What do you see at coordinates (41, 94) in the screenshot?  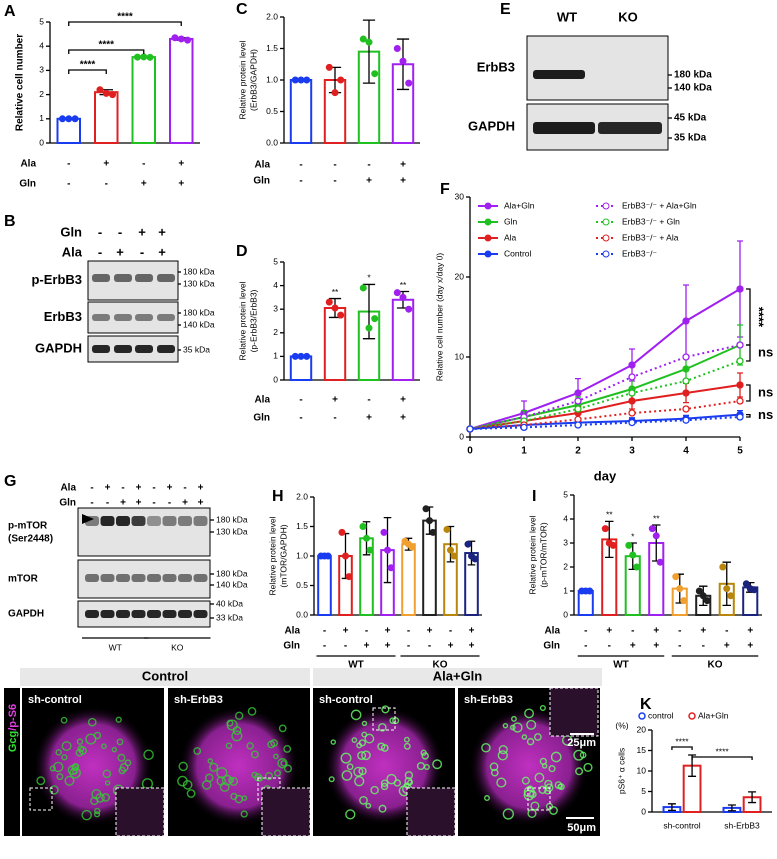 I see `y-tick-label: 2` at bounding box center [41, 94].